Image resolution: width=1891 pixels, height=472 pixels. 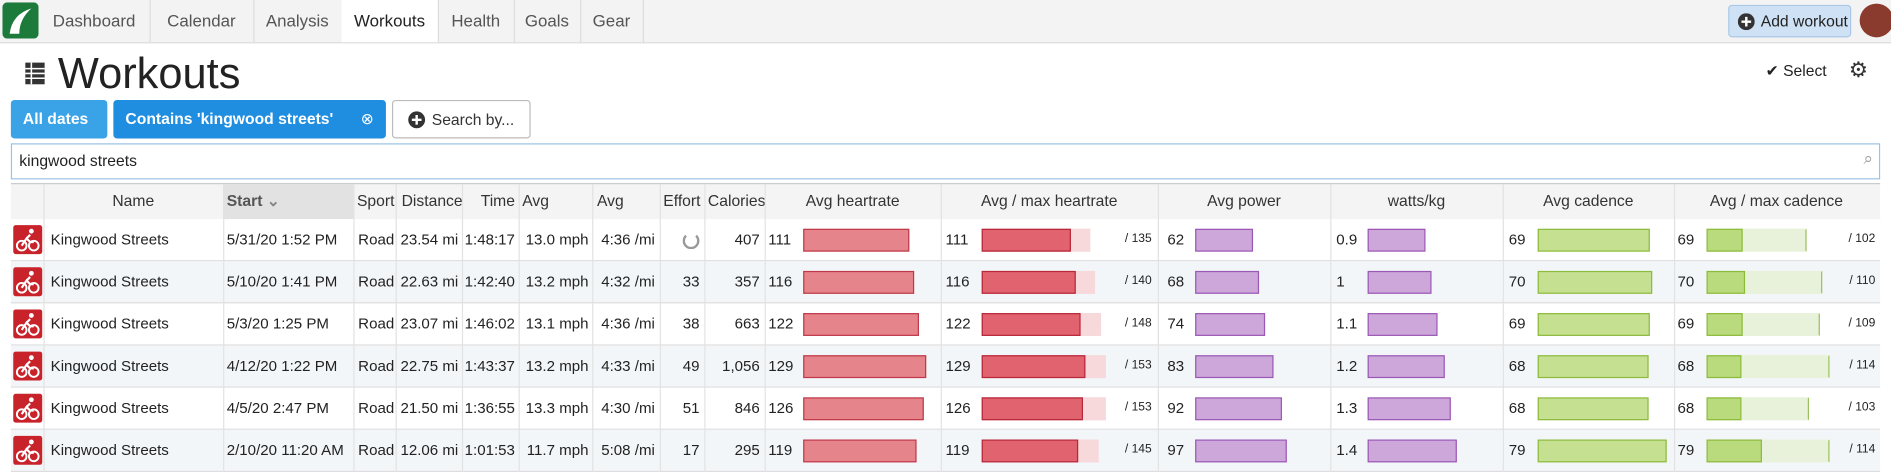 I want to click on column-header: Sport, so click(x=375, y=200).